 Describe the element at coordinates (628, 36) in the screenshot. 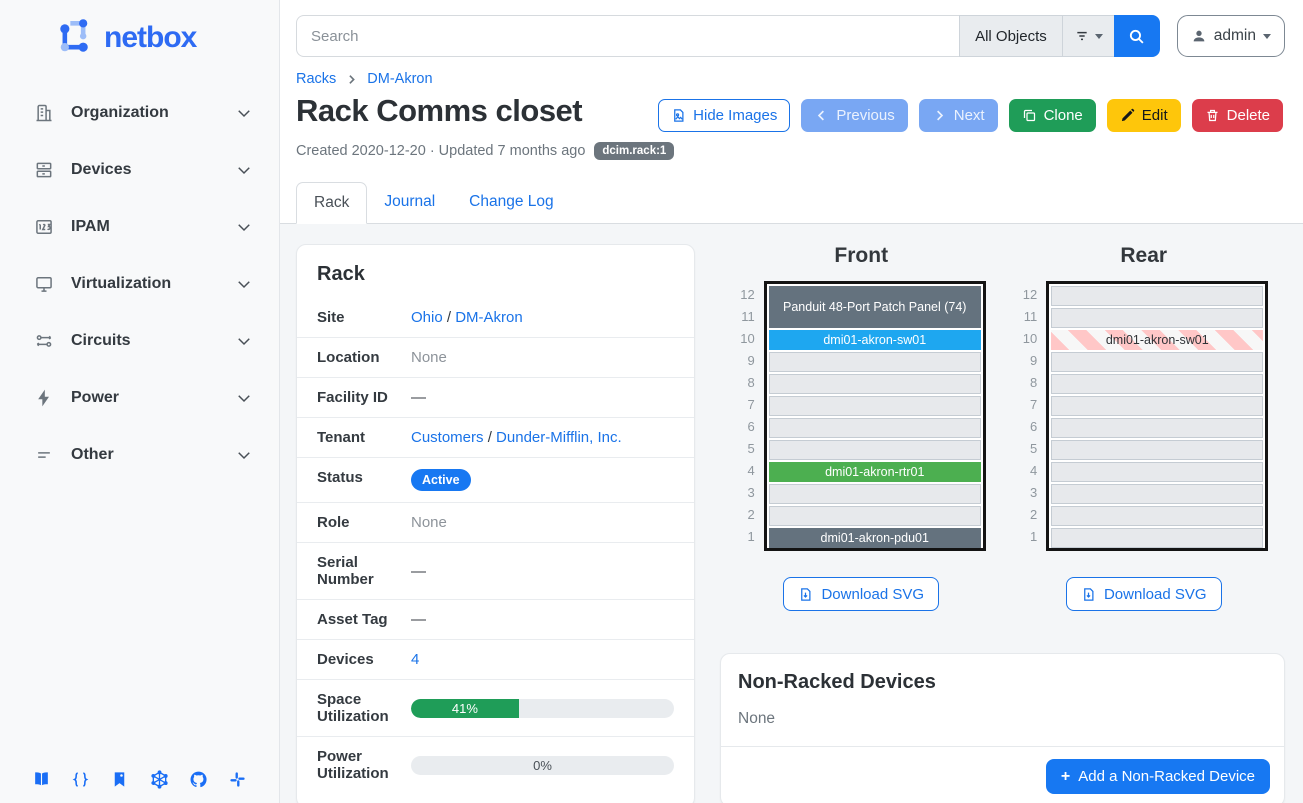

I see `search-input` at that location.